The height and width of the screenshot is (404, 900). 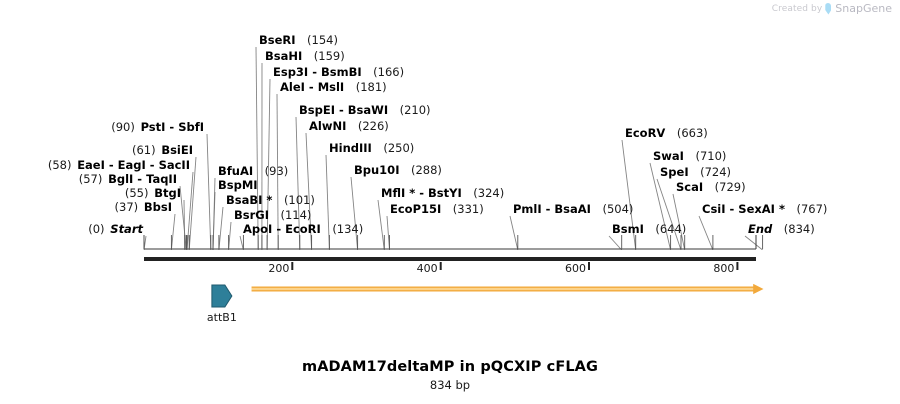 I want to click on site-label-bgli-taqii: (57) BglI - TaqII, so click(x=128, y=179).